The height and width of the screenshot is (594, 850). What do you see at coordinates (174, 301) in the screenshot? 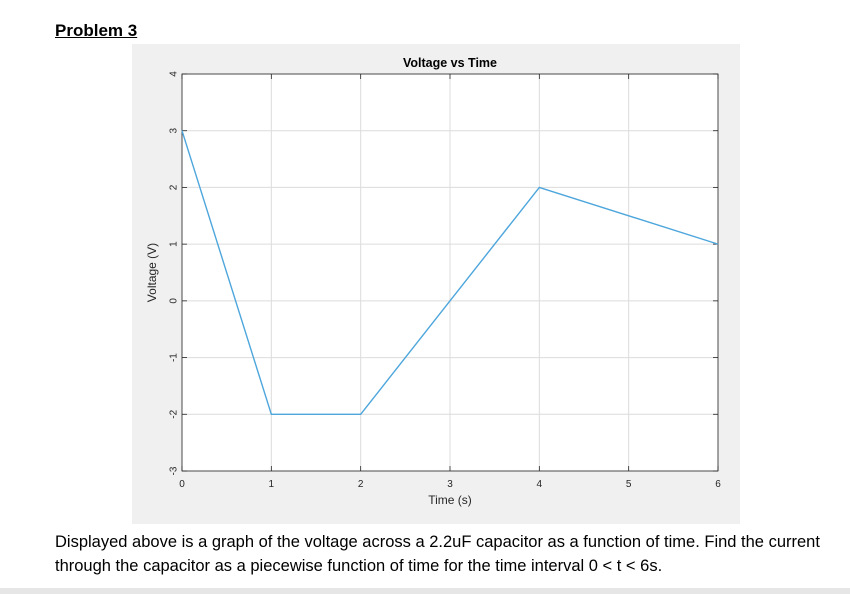
I see `y-tick-label: 0` at bounding box center [174, 301].